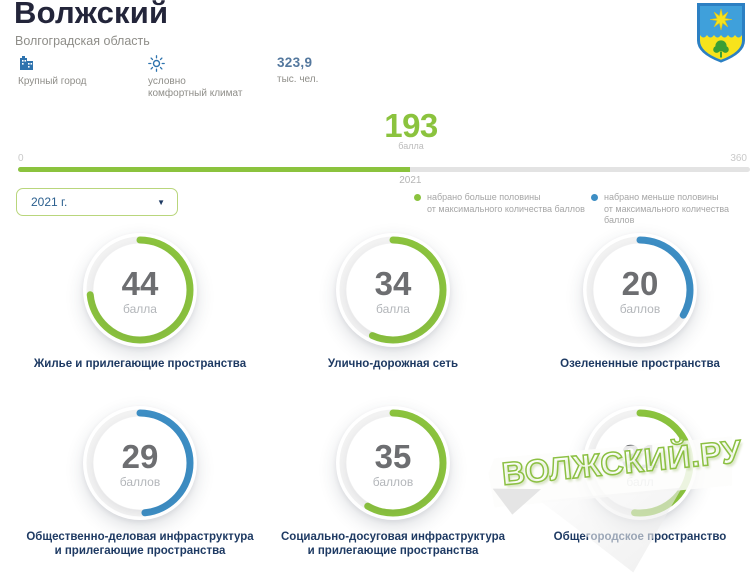 The height and width of the screenshot is (574, 750). I want to click on gauge-center: 34 балла, so click(393, 290).